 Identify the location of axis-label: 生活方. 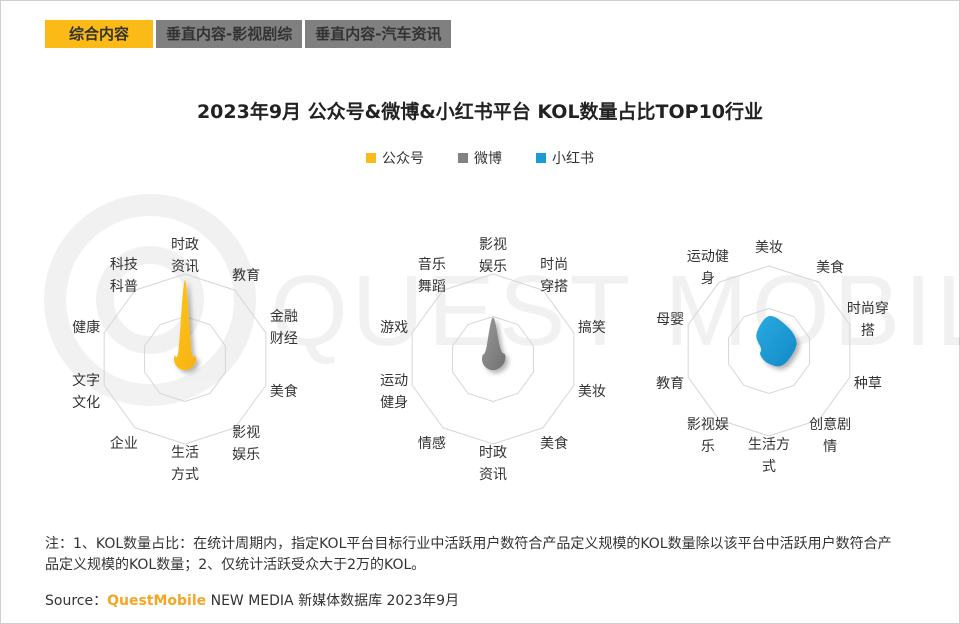
(769, 445).